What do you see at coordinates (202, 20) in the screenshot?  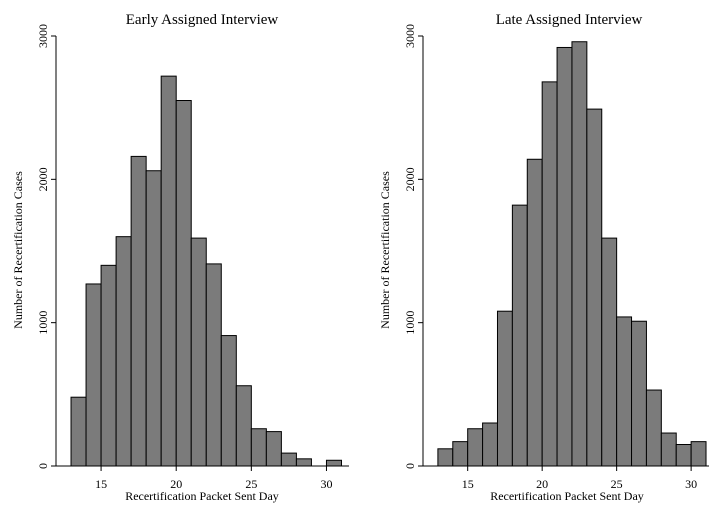 I see `chart-title: Early Assigned Interview` at bounding box center [202, 20].